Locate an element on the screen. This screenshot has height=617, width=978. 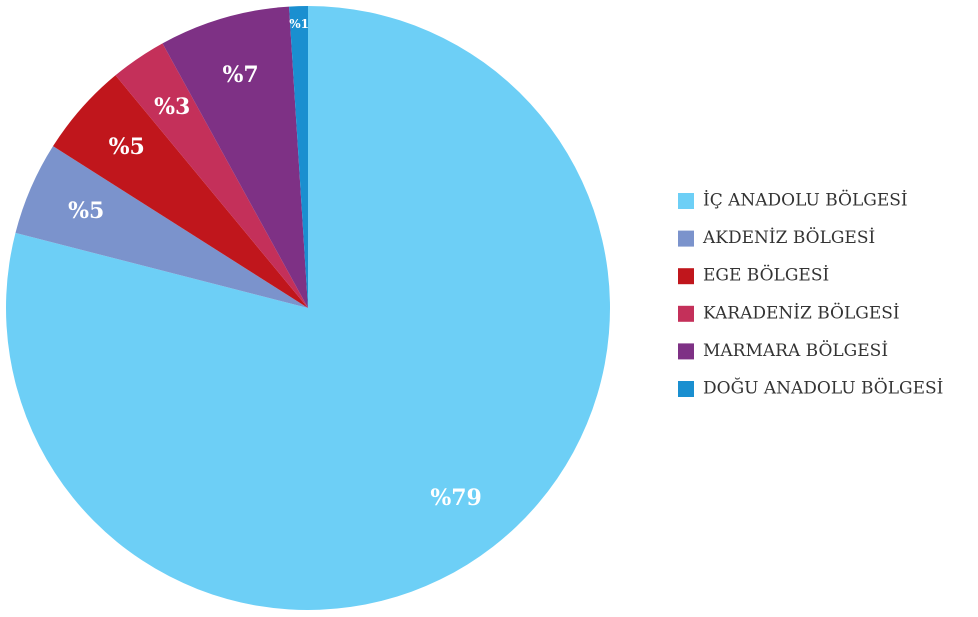
legend-label: İÇ ANADOLU BÖLGESİ is located at coordinates (805, 200).